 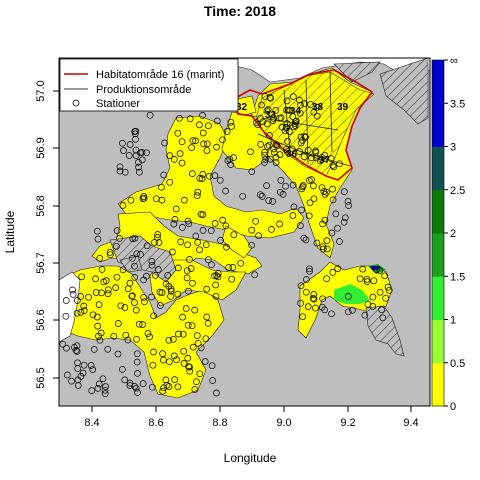 What do you see at coordinates (240, 11) in the screenshot?
I see `map-title: Time: 2018` at bounding box center [240, 11].